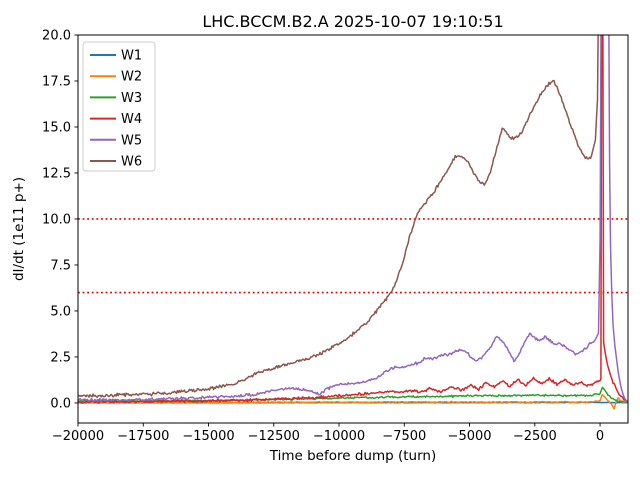 The height and width of the screenshot is (484, 640). Describe the element at coordinates (352, 21) in the screenshot. I see `chart-title: LHC.BCCM.B2.A 2025-10-07 19:10:51` at that location.